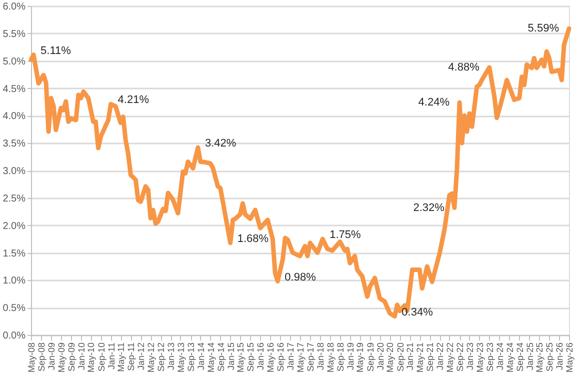 Image resolution: width=582 pixels, height=380 pixels. I want to click on x-tick-label: Jan-20, so click(380, 356).